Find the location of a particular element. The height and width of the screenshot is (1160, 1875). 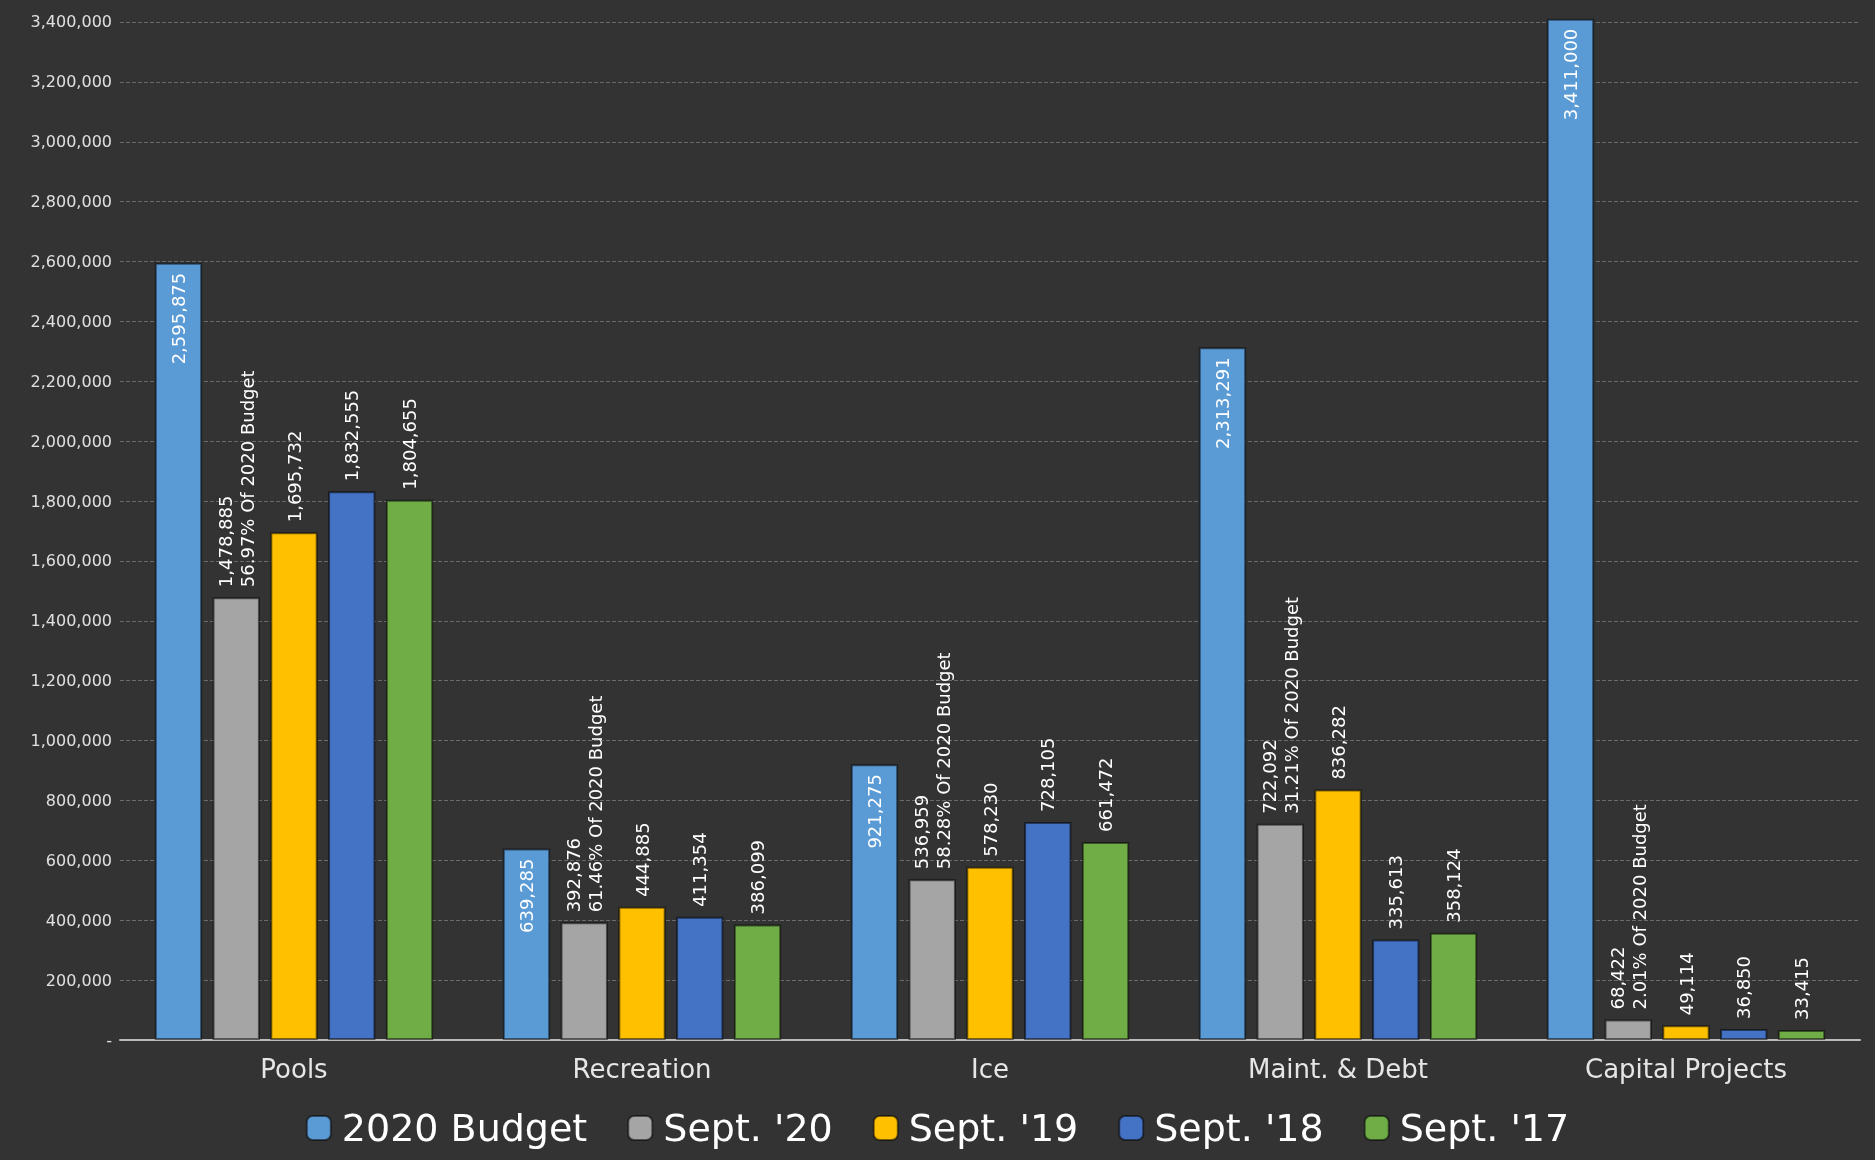

x-tick-label: Capital Projects is located at coordinates (1686, 1069).